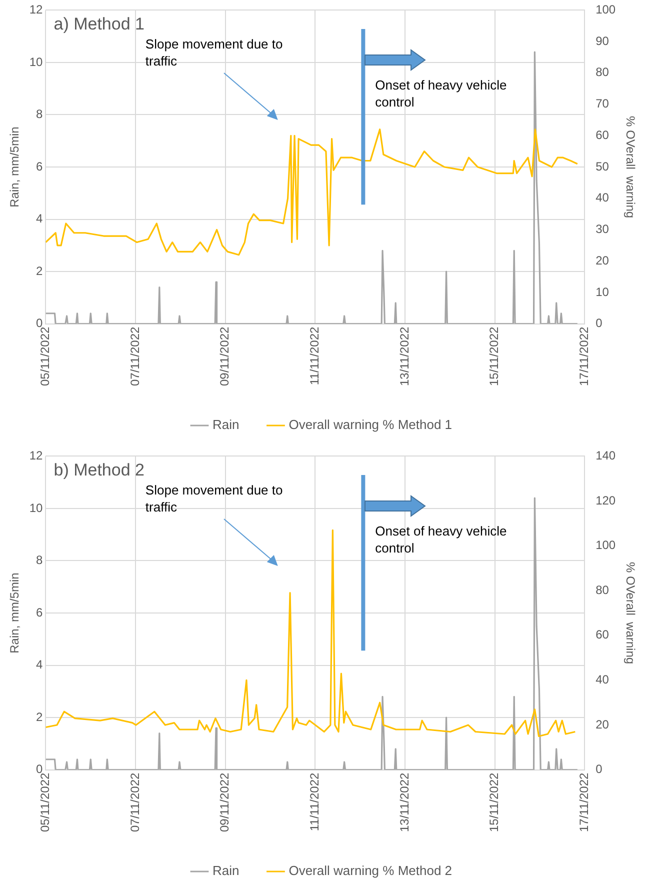 Image resolution: width=647 pixels, height=892 pixels. What do you see at coordinates (603, 103) in the screenshot?
I see `y2-tick-label: 70` at bounding box center [603, 103].